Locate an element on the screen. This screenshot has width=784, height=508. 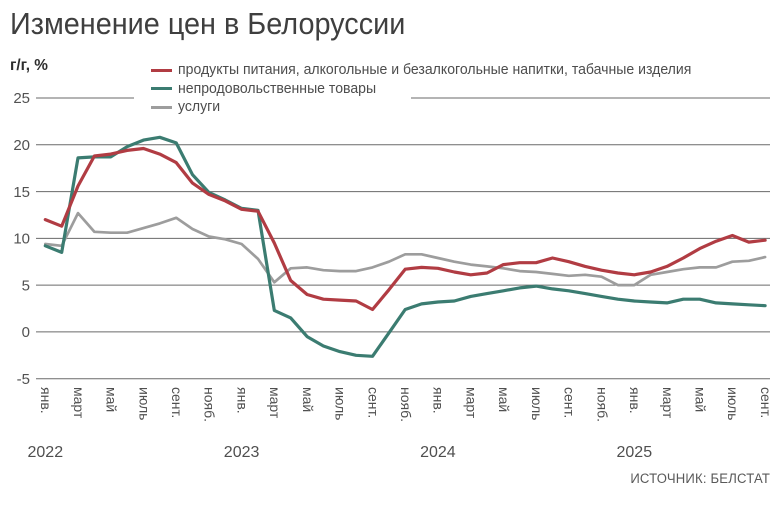
y-axis-tick-label: 10 is located at coordinates (21, 239).